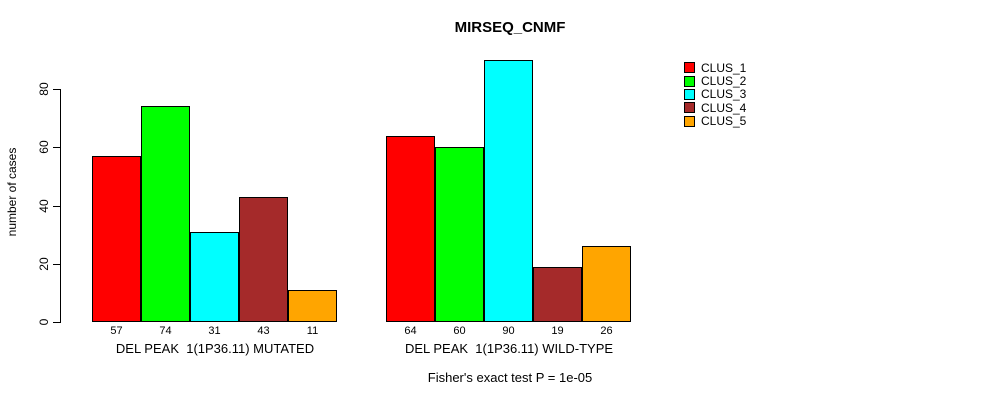 The height and width of the screenshot is (400, 990). Describe the element at coordinates (116, 239) in the screenshot. I see `bar-clus_1-group1` at that location.